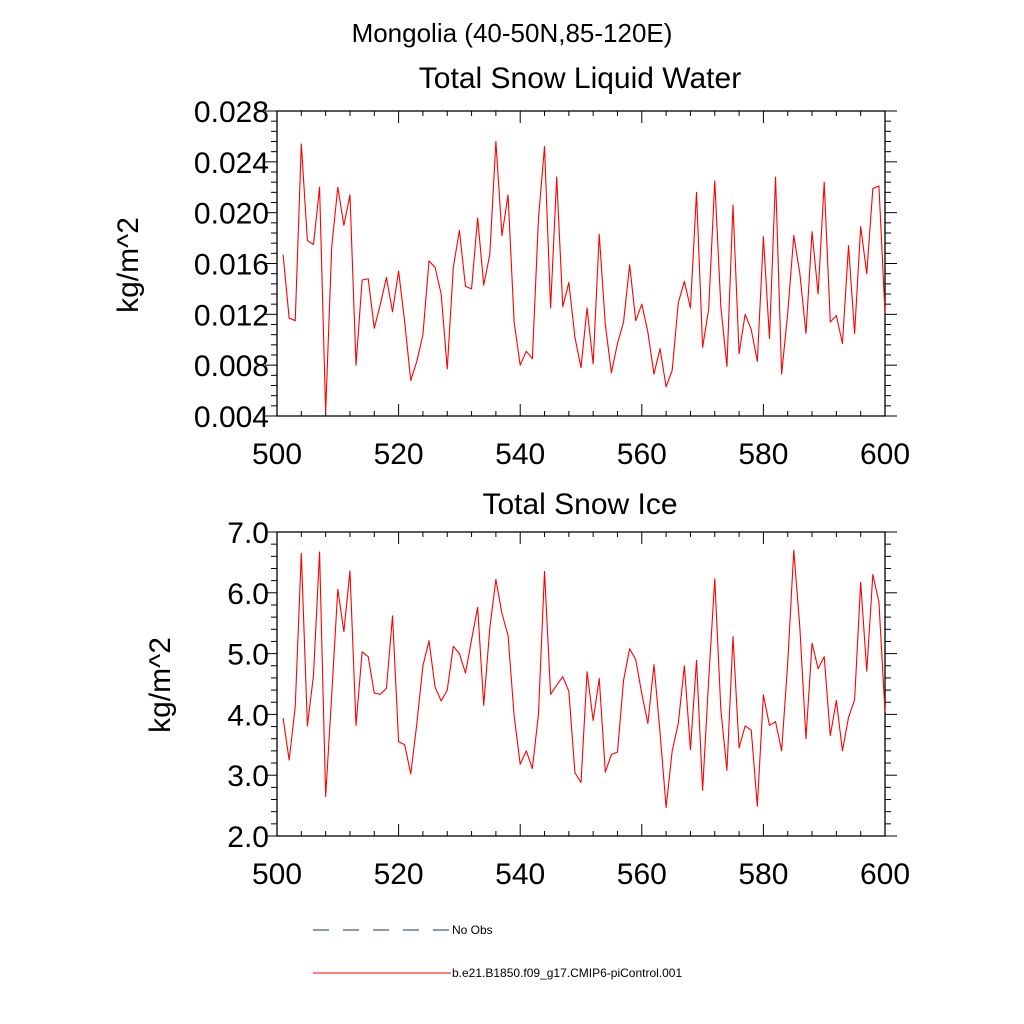  Describe the element at coordinates (248, 533) in the screenshot. I see `y-tick-label: 7.0` at that location.